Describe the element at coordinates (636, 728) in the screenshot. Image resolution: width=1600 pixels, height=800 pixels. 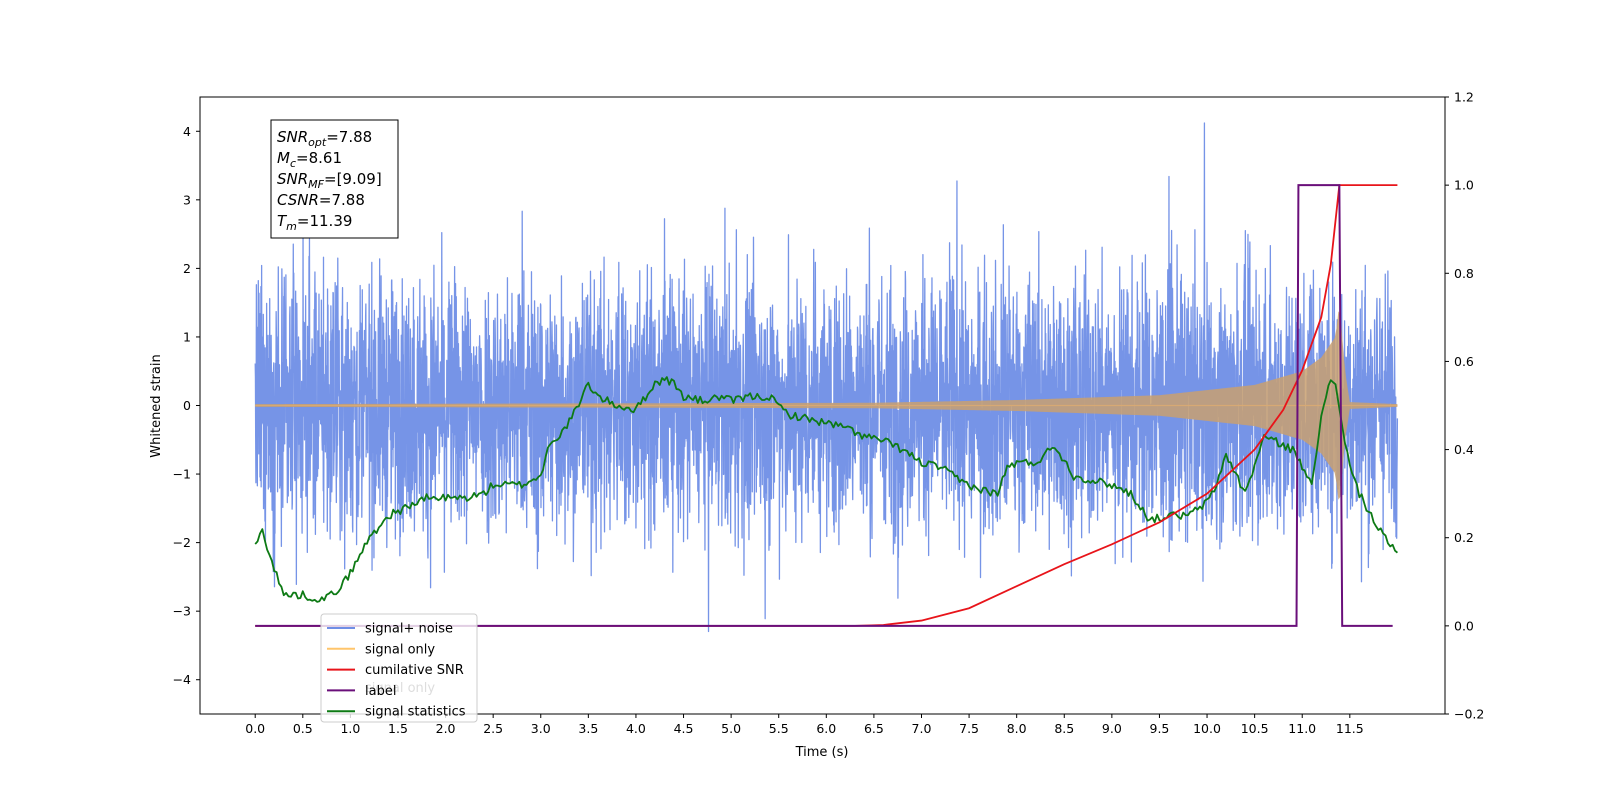
I see `x-tick-label: 4.0` at that location.